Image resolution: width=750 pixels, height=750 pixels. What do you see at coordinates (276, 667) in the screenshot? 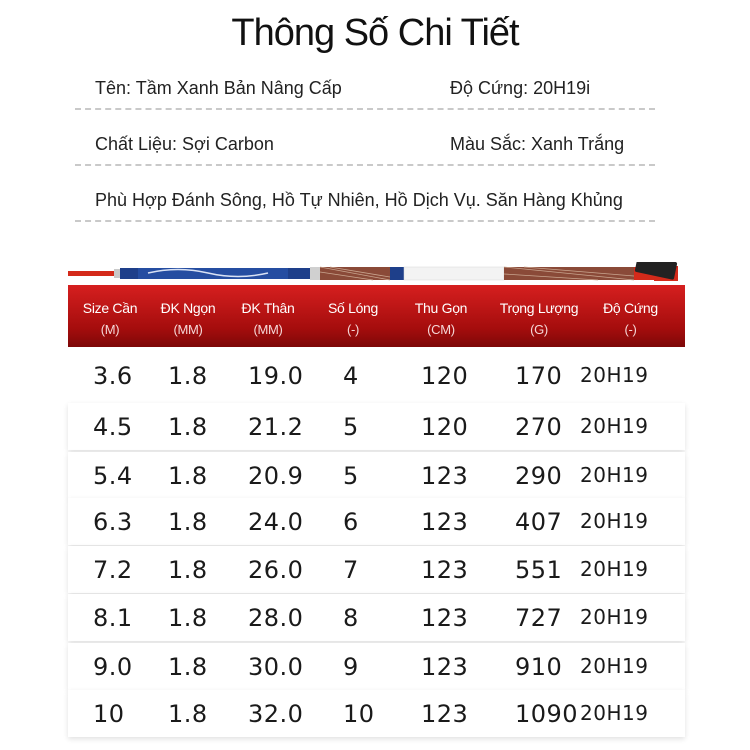
I see `cell-body-diameter: 30.0` at bounding box center [276, 667].